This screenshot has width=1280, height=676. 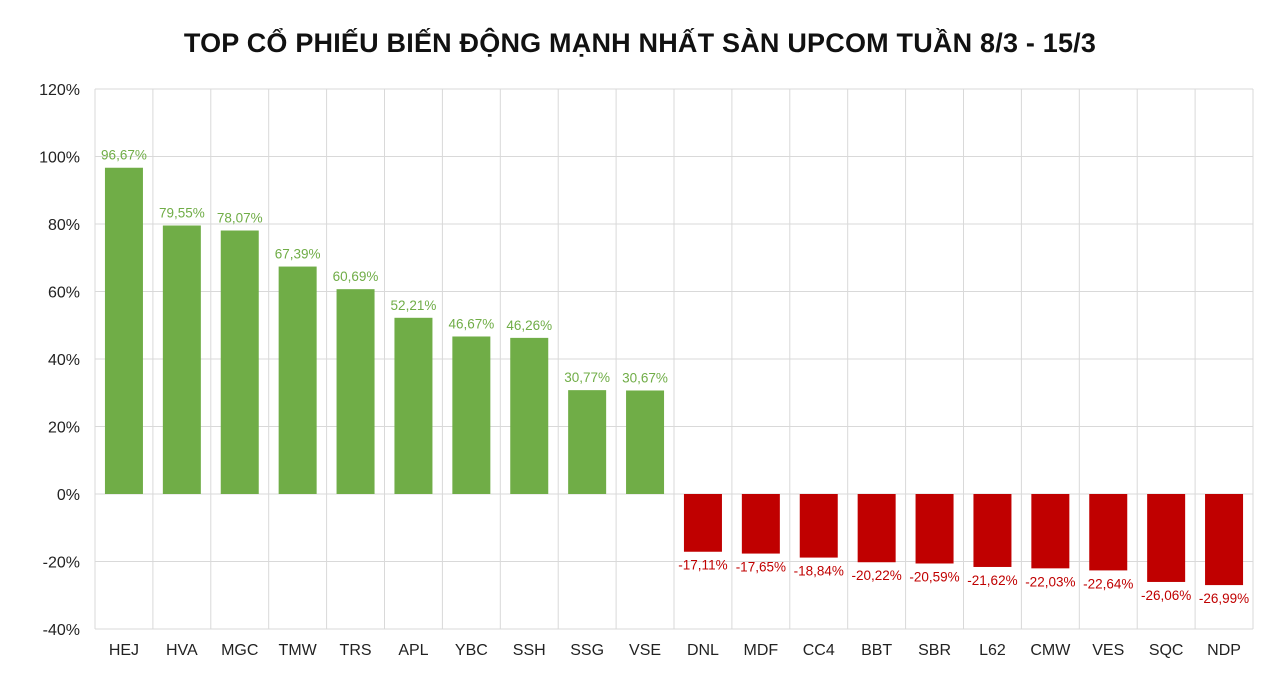 What do you see at coordinates (297, 380) in the screenshot?
I see `bar-tmw` at bounding box center [297, 380].